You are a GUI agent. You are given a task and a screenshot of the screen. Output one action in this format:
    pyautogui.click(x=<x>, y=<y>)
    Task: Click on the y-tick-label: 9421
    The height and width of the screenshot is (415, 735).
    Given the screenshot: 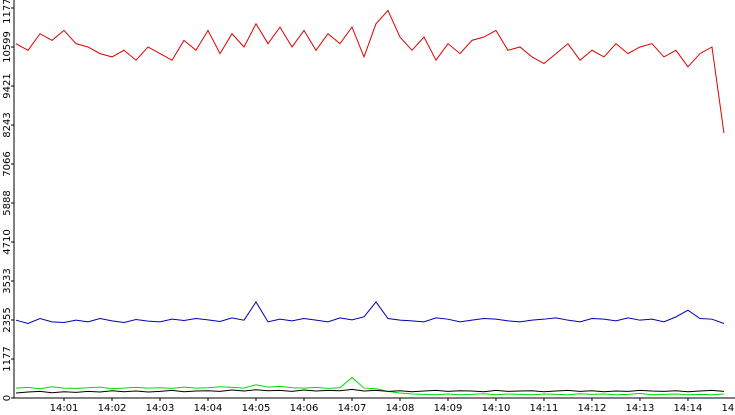 What is the action you would take?
    pyautogui.click(x=7, y=85)
    